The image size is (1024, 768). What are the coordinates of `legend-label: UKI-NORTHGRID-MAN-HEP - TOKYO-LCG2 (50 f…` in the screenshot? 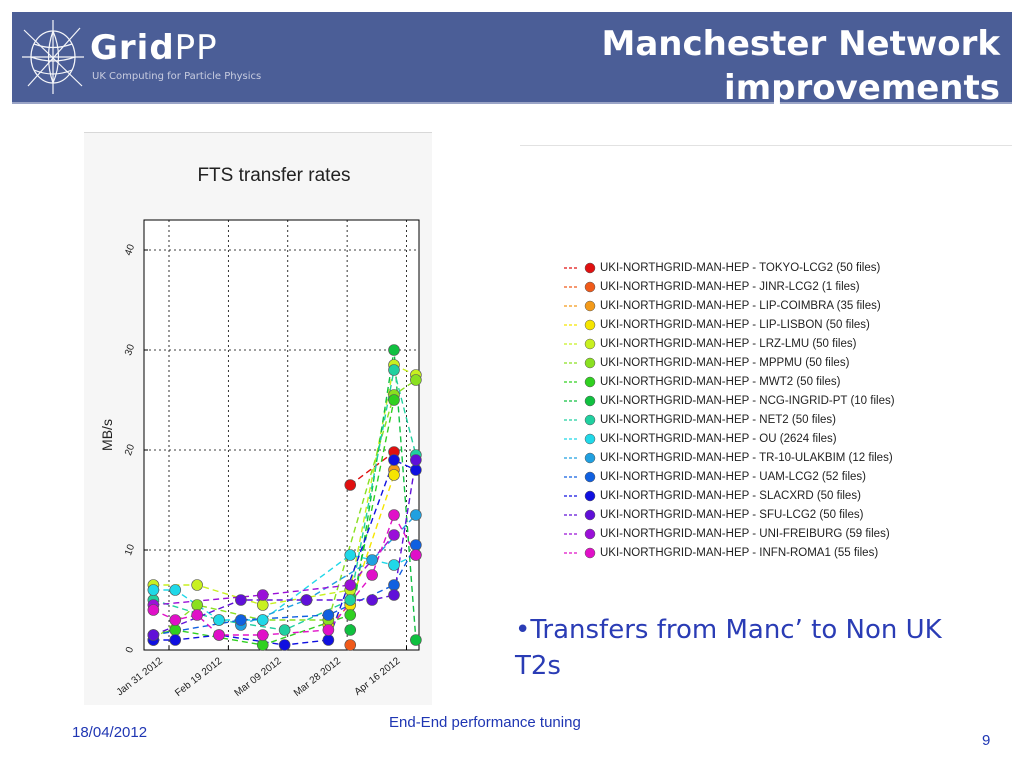 It's located at (740, 267).